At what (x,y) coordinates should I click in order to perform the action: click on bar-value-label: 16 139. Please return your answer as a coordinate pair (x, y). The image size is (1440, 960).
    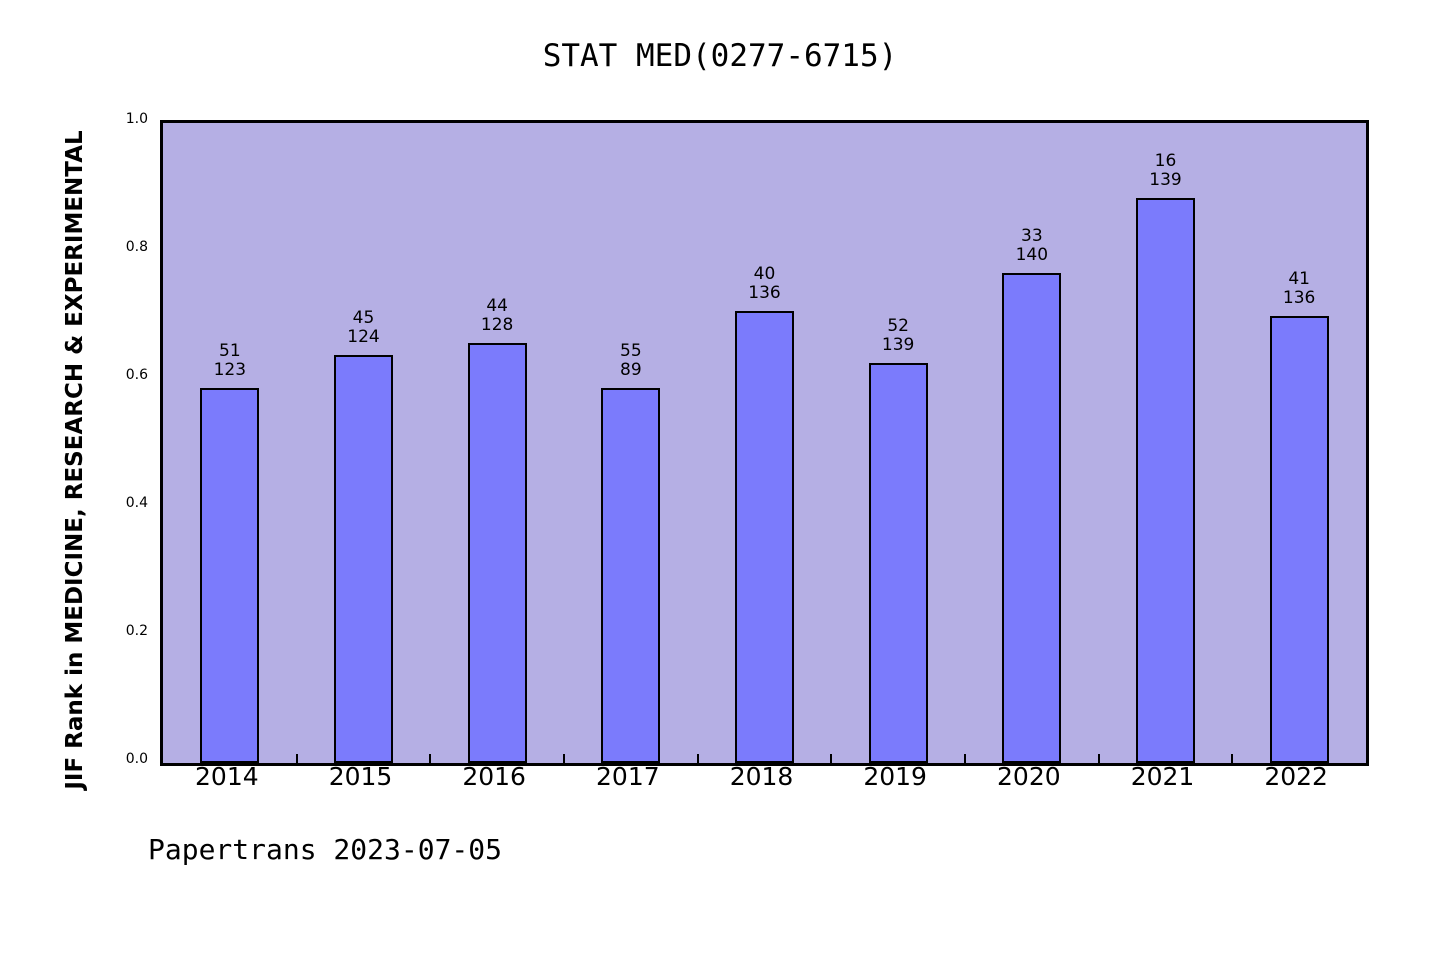
    Looking at the image, I should click on (1166, 170).